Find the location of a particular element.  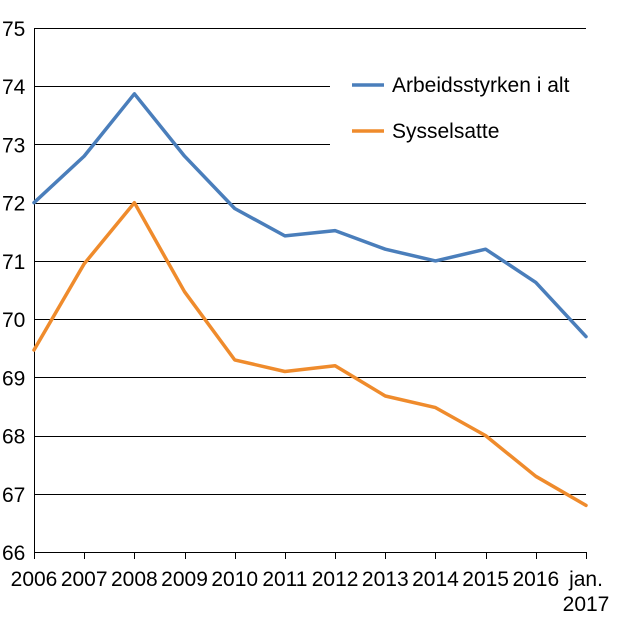

x-tick-label: 2013 is located at coordinates (385, 579).